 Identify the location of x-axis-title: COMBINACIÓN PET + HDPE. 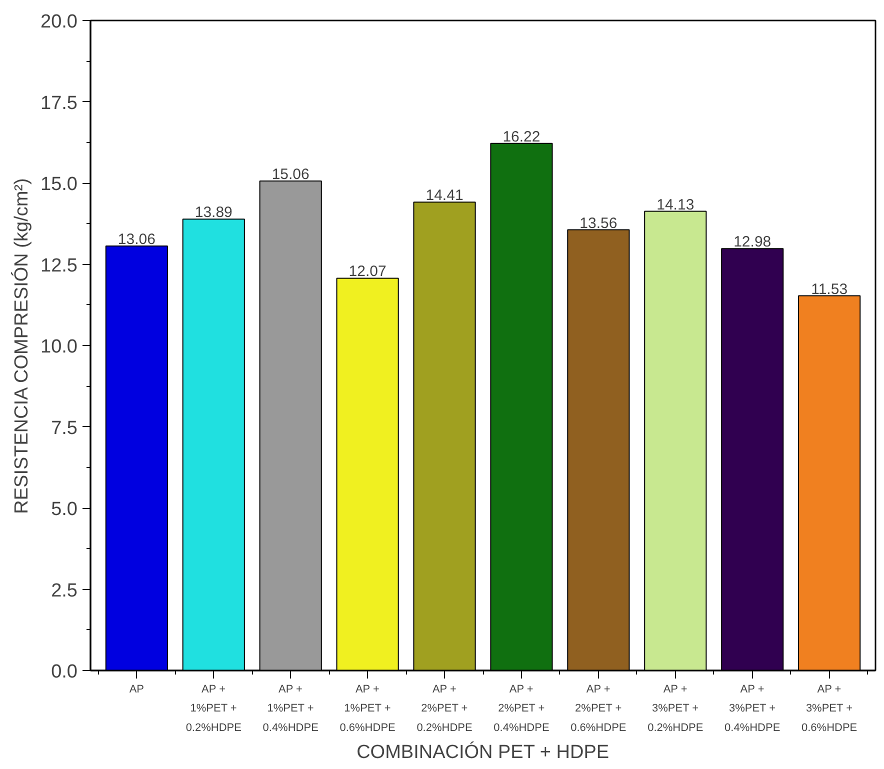
(483, 751).